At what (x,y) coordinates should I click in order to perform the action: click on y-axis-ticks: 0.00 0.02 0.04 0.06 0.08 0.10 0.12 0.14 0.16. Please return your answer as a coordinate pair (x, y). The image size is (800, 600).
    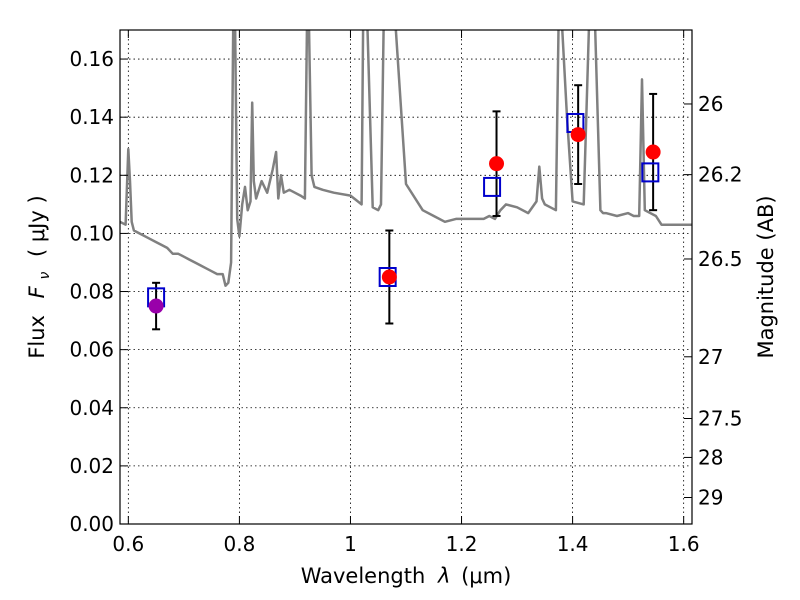
    Looking at the image, I should click on (98, 291).